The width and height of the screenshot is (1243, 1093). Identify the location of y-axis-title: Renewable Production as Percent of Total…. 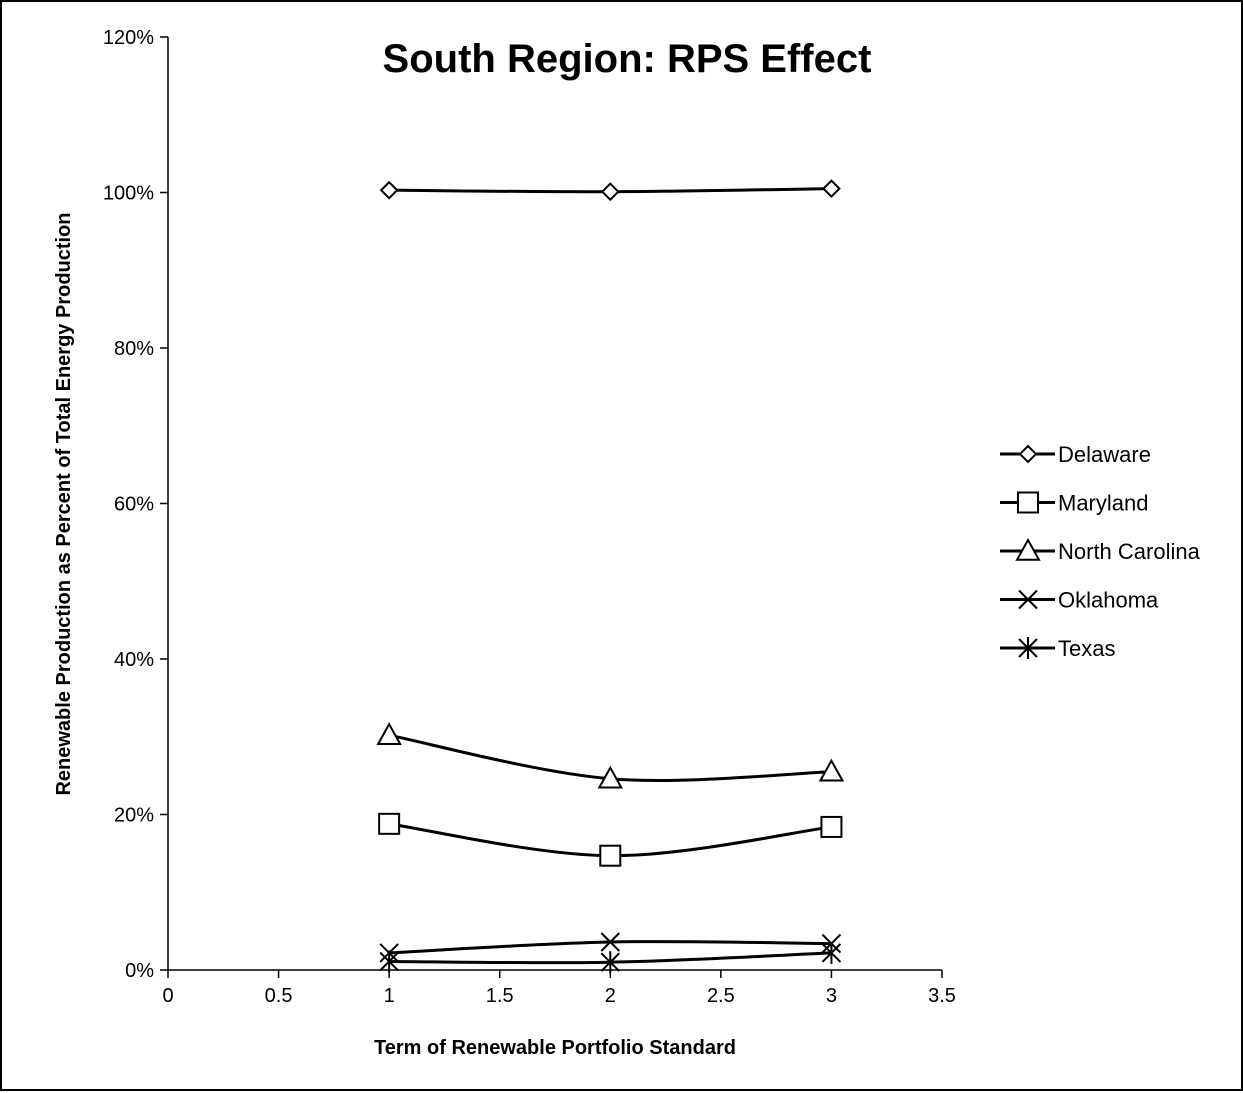
(64, 503).